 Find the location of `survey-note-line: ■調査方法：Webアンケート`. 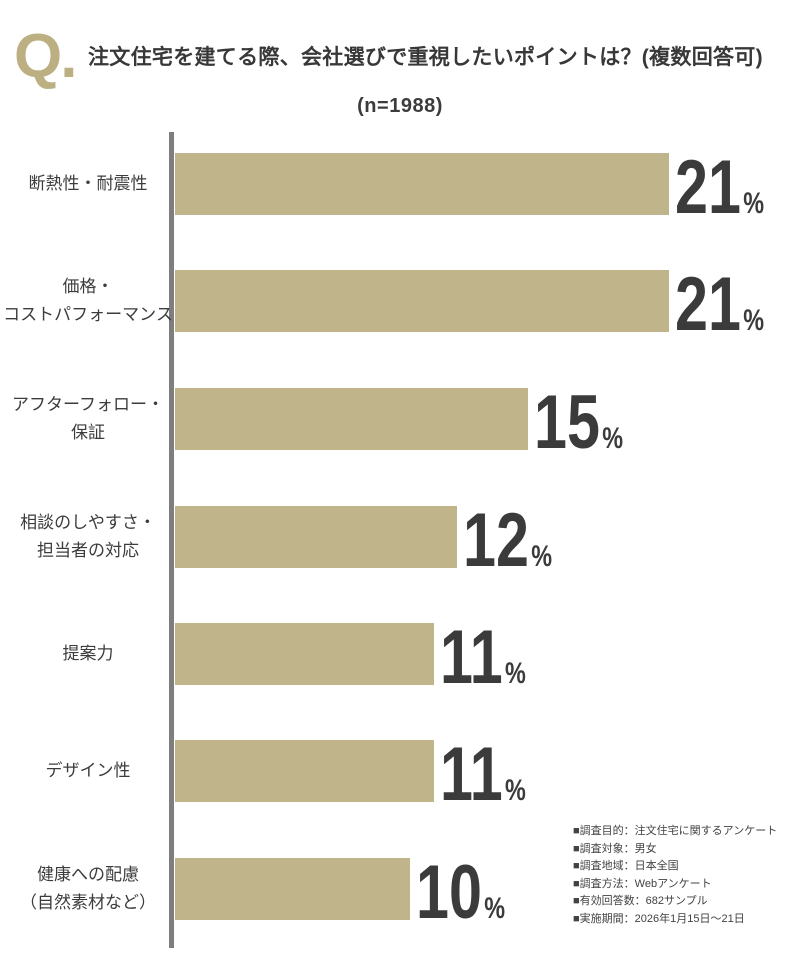

survey-note-line: ■調査方法：Webアンケート is located at coordinates (642, 883).